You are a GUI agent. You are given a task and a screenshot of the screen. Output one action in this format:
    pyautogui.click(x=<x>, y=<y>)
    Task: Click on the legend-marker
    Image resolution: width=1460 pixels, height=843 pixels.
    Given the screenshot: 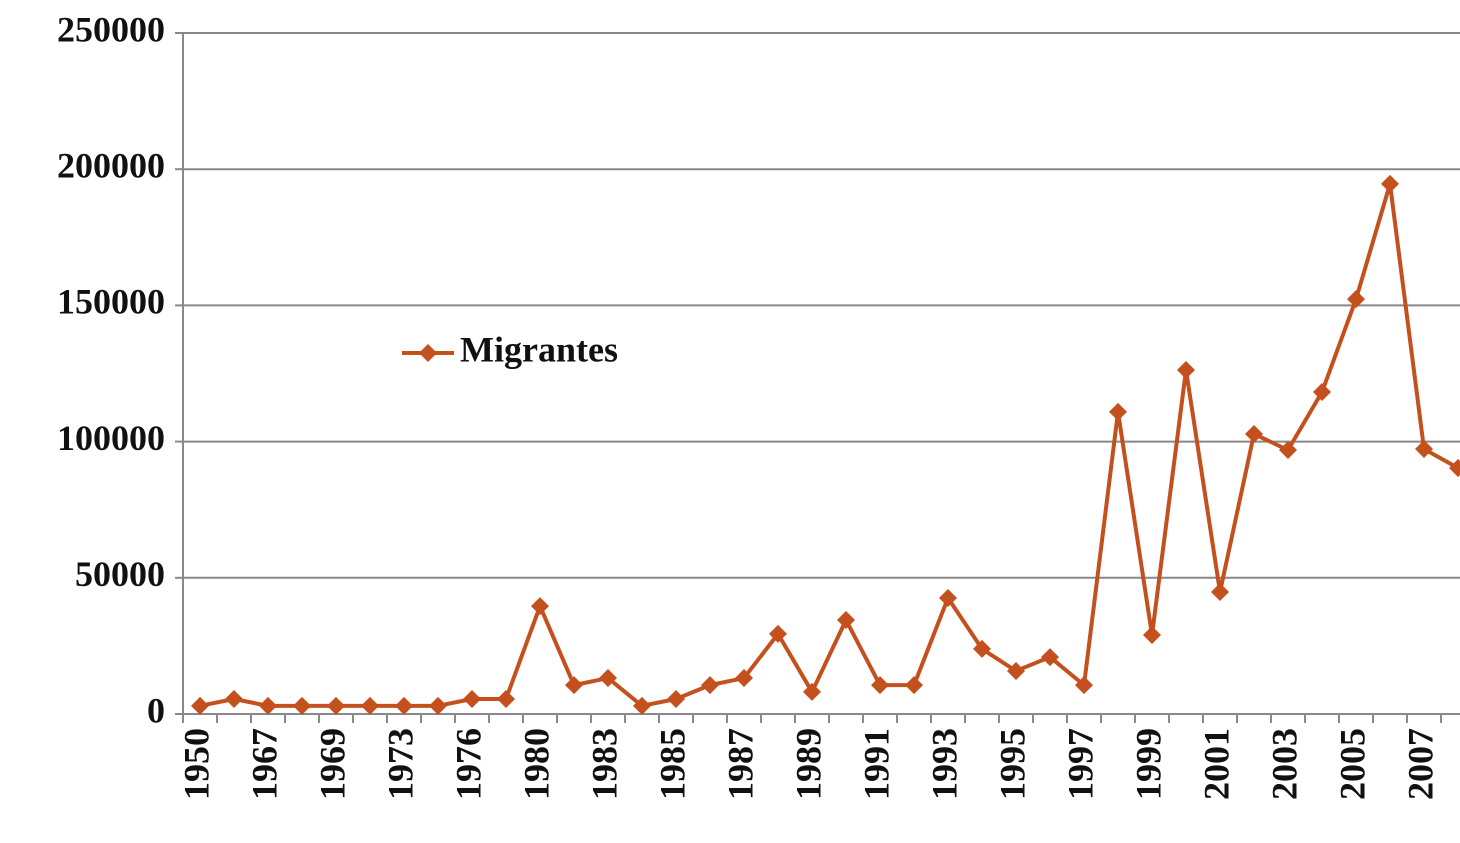 What is the action you would take?
    pyautogui.click(x=428, y=353)
    